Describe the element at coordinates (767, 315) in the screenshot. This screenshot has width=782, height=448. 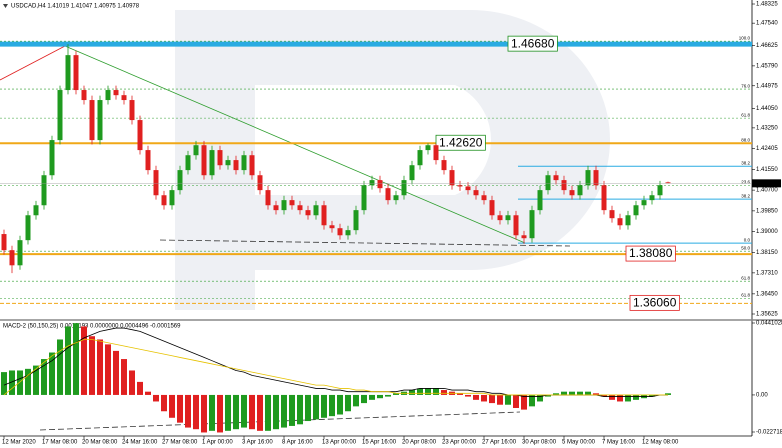
I see `y-tick-label: 1.35625` at that location.